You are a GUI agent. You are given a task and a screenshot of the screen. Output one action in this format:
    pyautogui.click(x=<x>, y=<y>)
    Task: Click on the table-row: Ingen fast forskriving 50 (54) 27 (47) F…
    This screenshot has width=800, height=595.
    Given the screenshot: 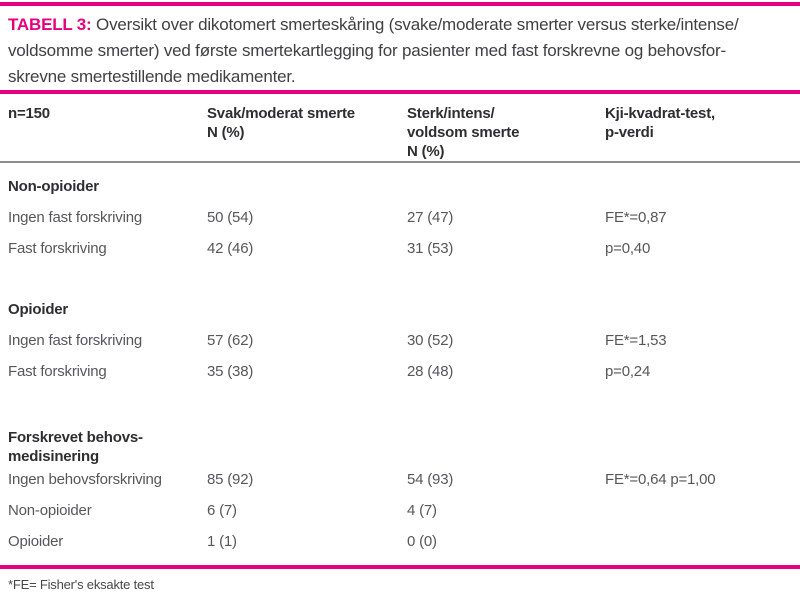 What is the action you would take?
    pyautogui.click(x=400, y=217)
    